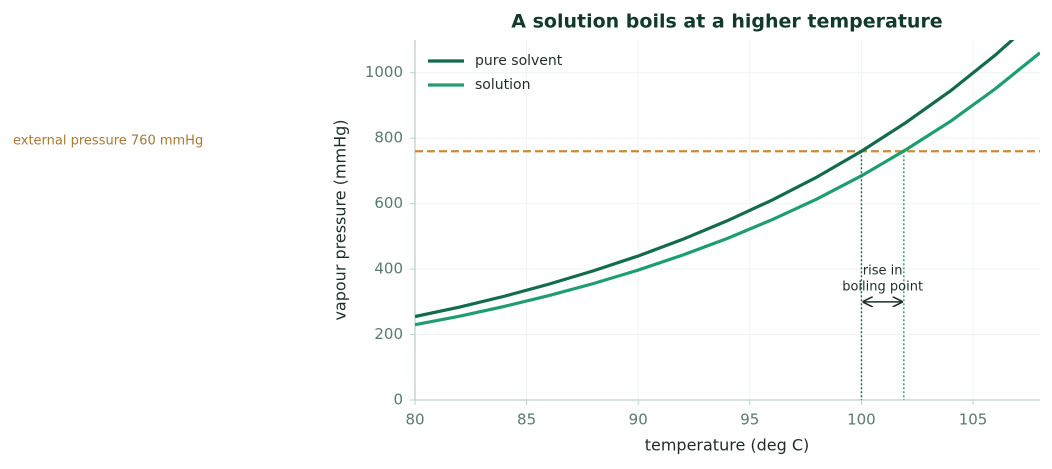 The height and width of the screenshot is (469, 1052). I want to click on y-tick-label: 400, so click(388, 269).